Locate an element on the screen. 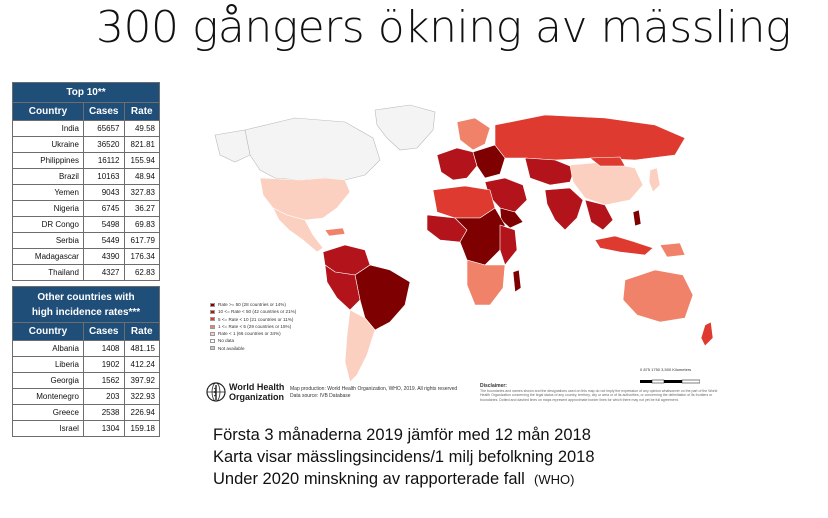 The height and width of the screenshot is (518, 828). legend-item: Rate < 1 (66 countries or 34%) is located at coordinates (253, 333).